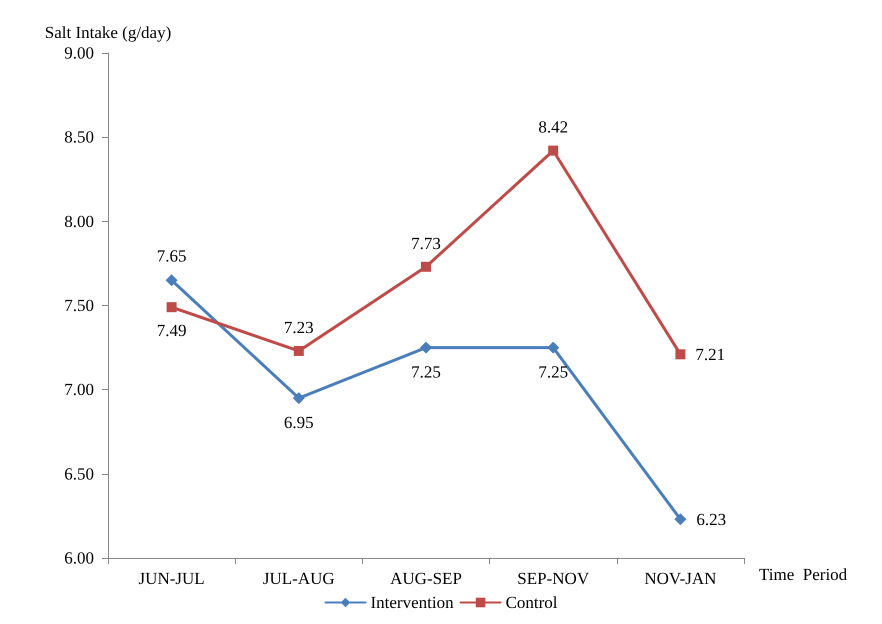 The height and width of the screenshot is (624, 882). I want to click on x-tick-label: JUN-JUL, so click(171, 578).